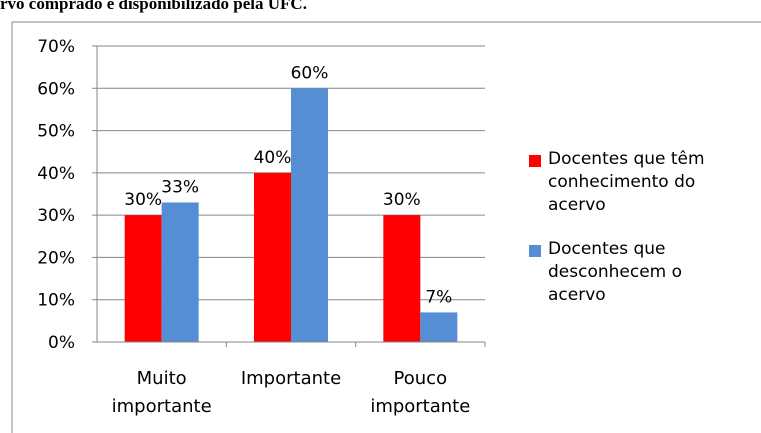 Image resolution: width=761 pixels, height=433 pixels. What do you see at coordinates (56, 89) in the screenshot?
I see `y-tick-label: 60%` at bounding box center [56, 89].